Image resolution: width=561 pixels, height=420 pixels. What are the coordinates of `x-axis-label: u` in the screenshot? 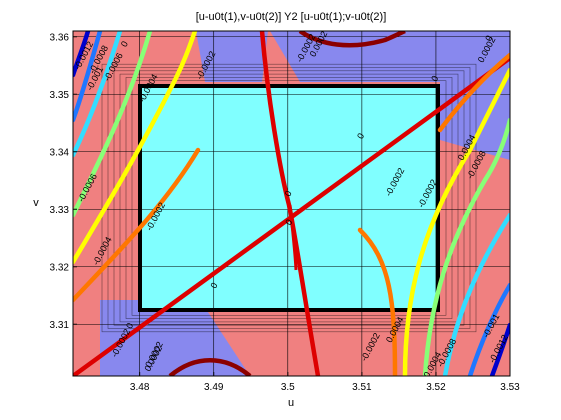 It's located at (291, 403).